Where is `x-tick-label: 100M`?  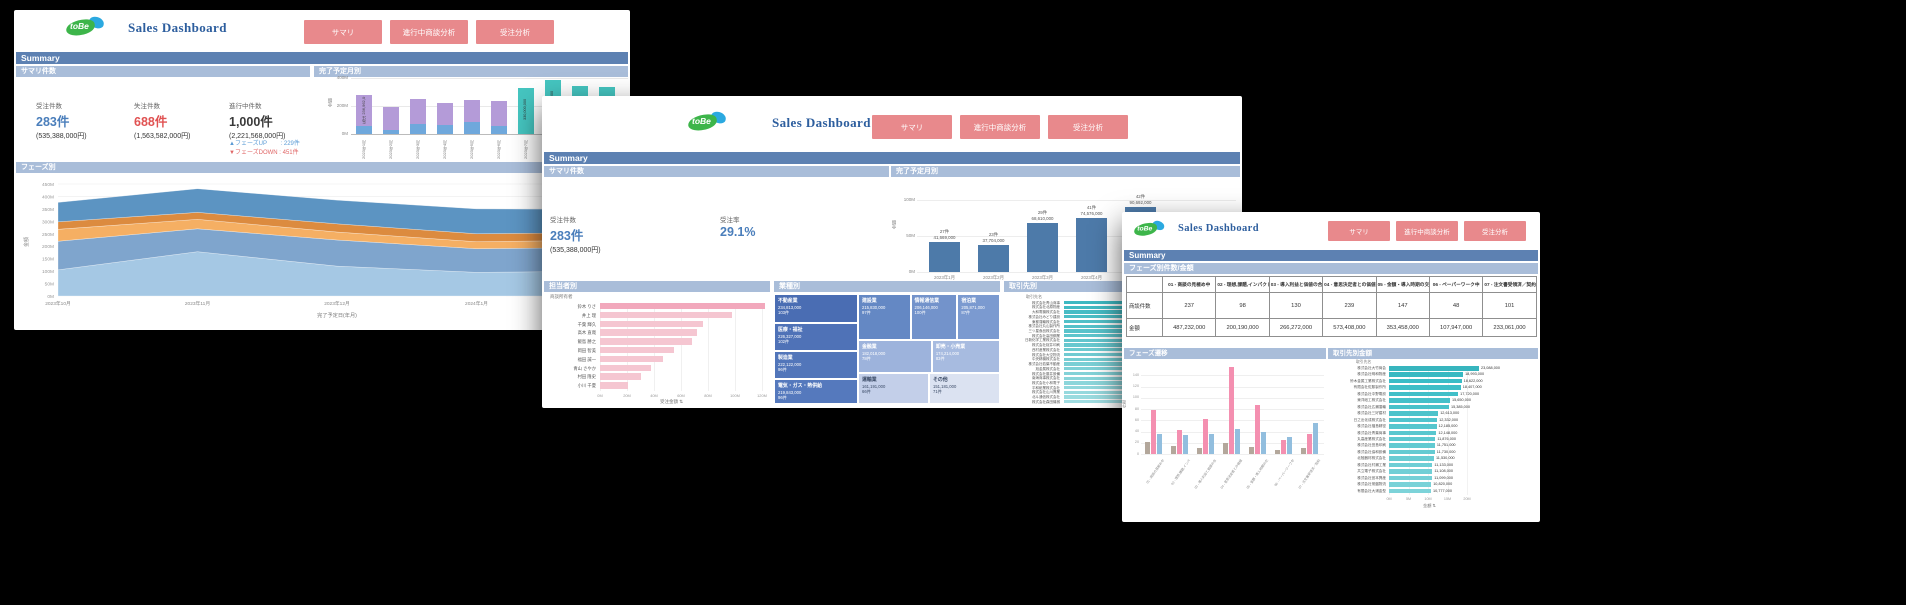
x-tick-label: 100M is located at coordinates (735, 395).